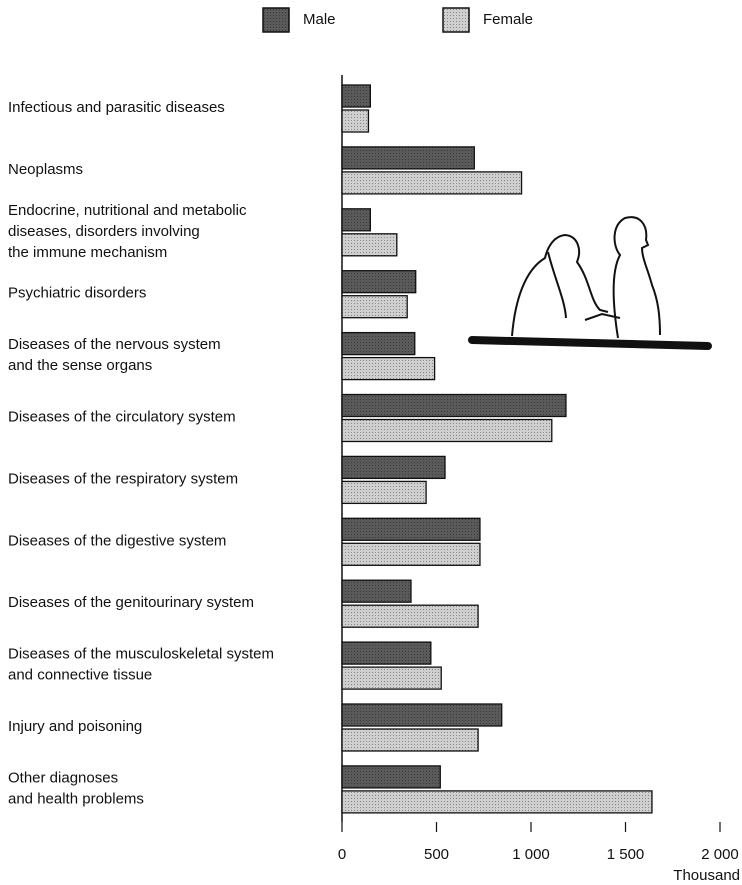 The image size is (742, 885). What do you see at coordinates (436, 854) in the screenshot?
I see `x-tick-label: 500` at bounding box center [436, 854].